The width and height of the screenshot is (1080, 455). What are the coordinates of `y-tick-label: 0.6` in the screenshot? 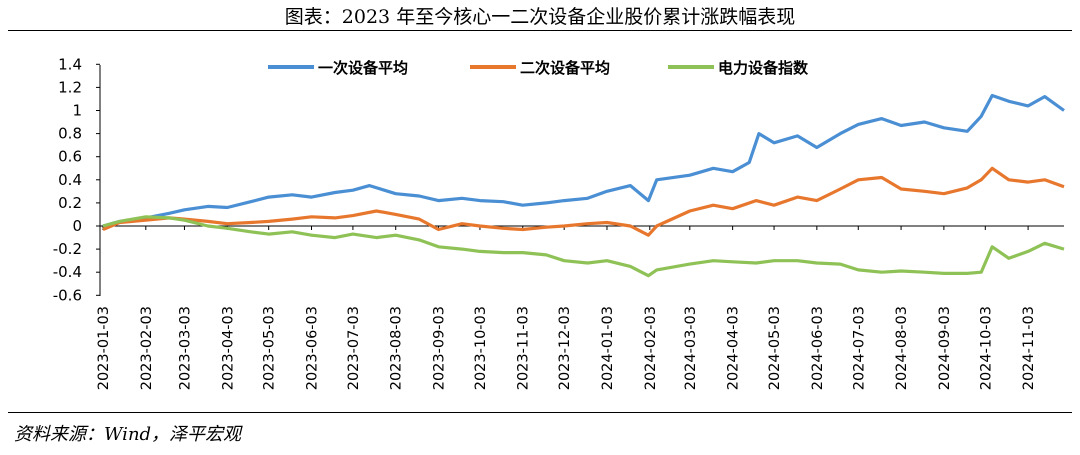 It's located at (70, 157).